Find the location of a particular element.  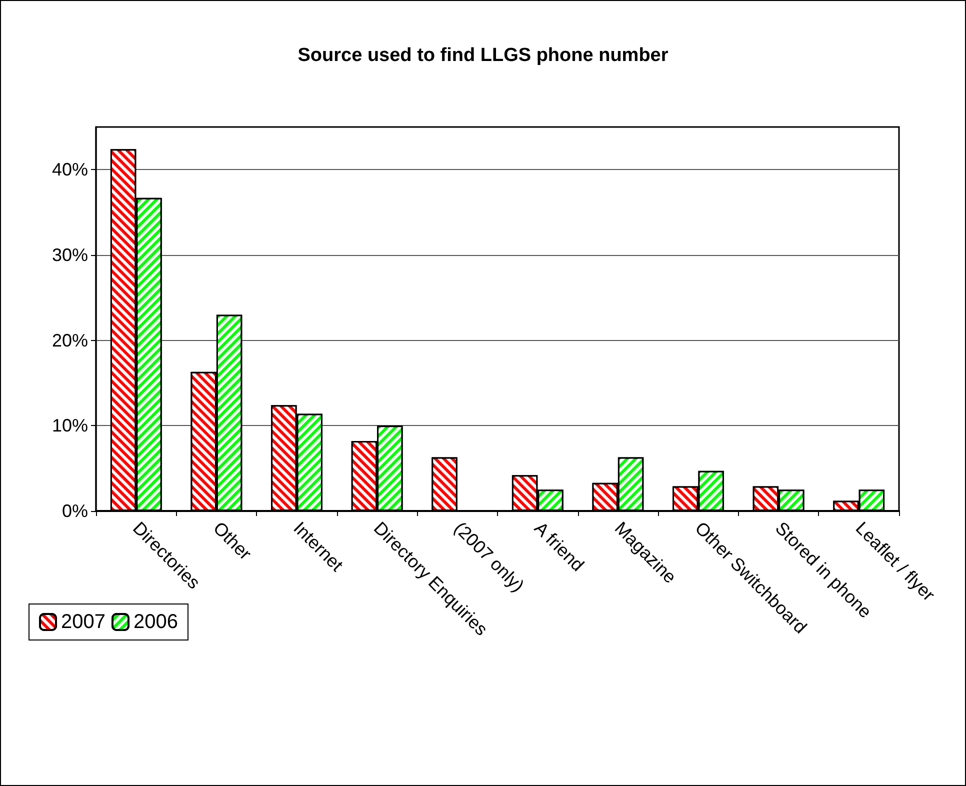

legend-label: 2007 is located at coordinates (83, 622).